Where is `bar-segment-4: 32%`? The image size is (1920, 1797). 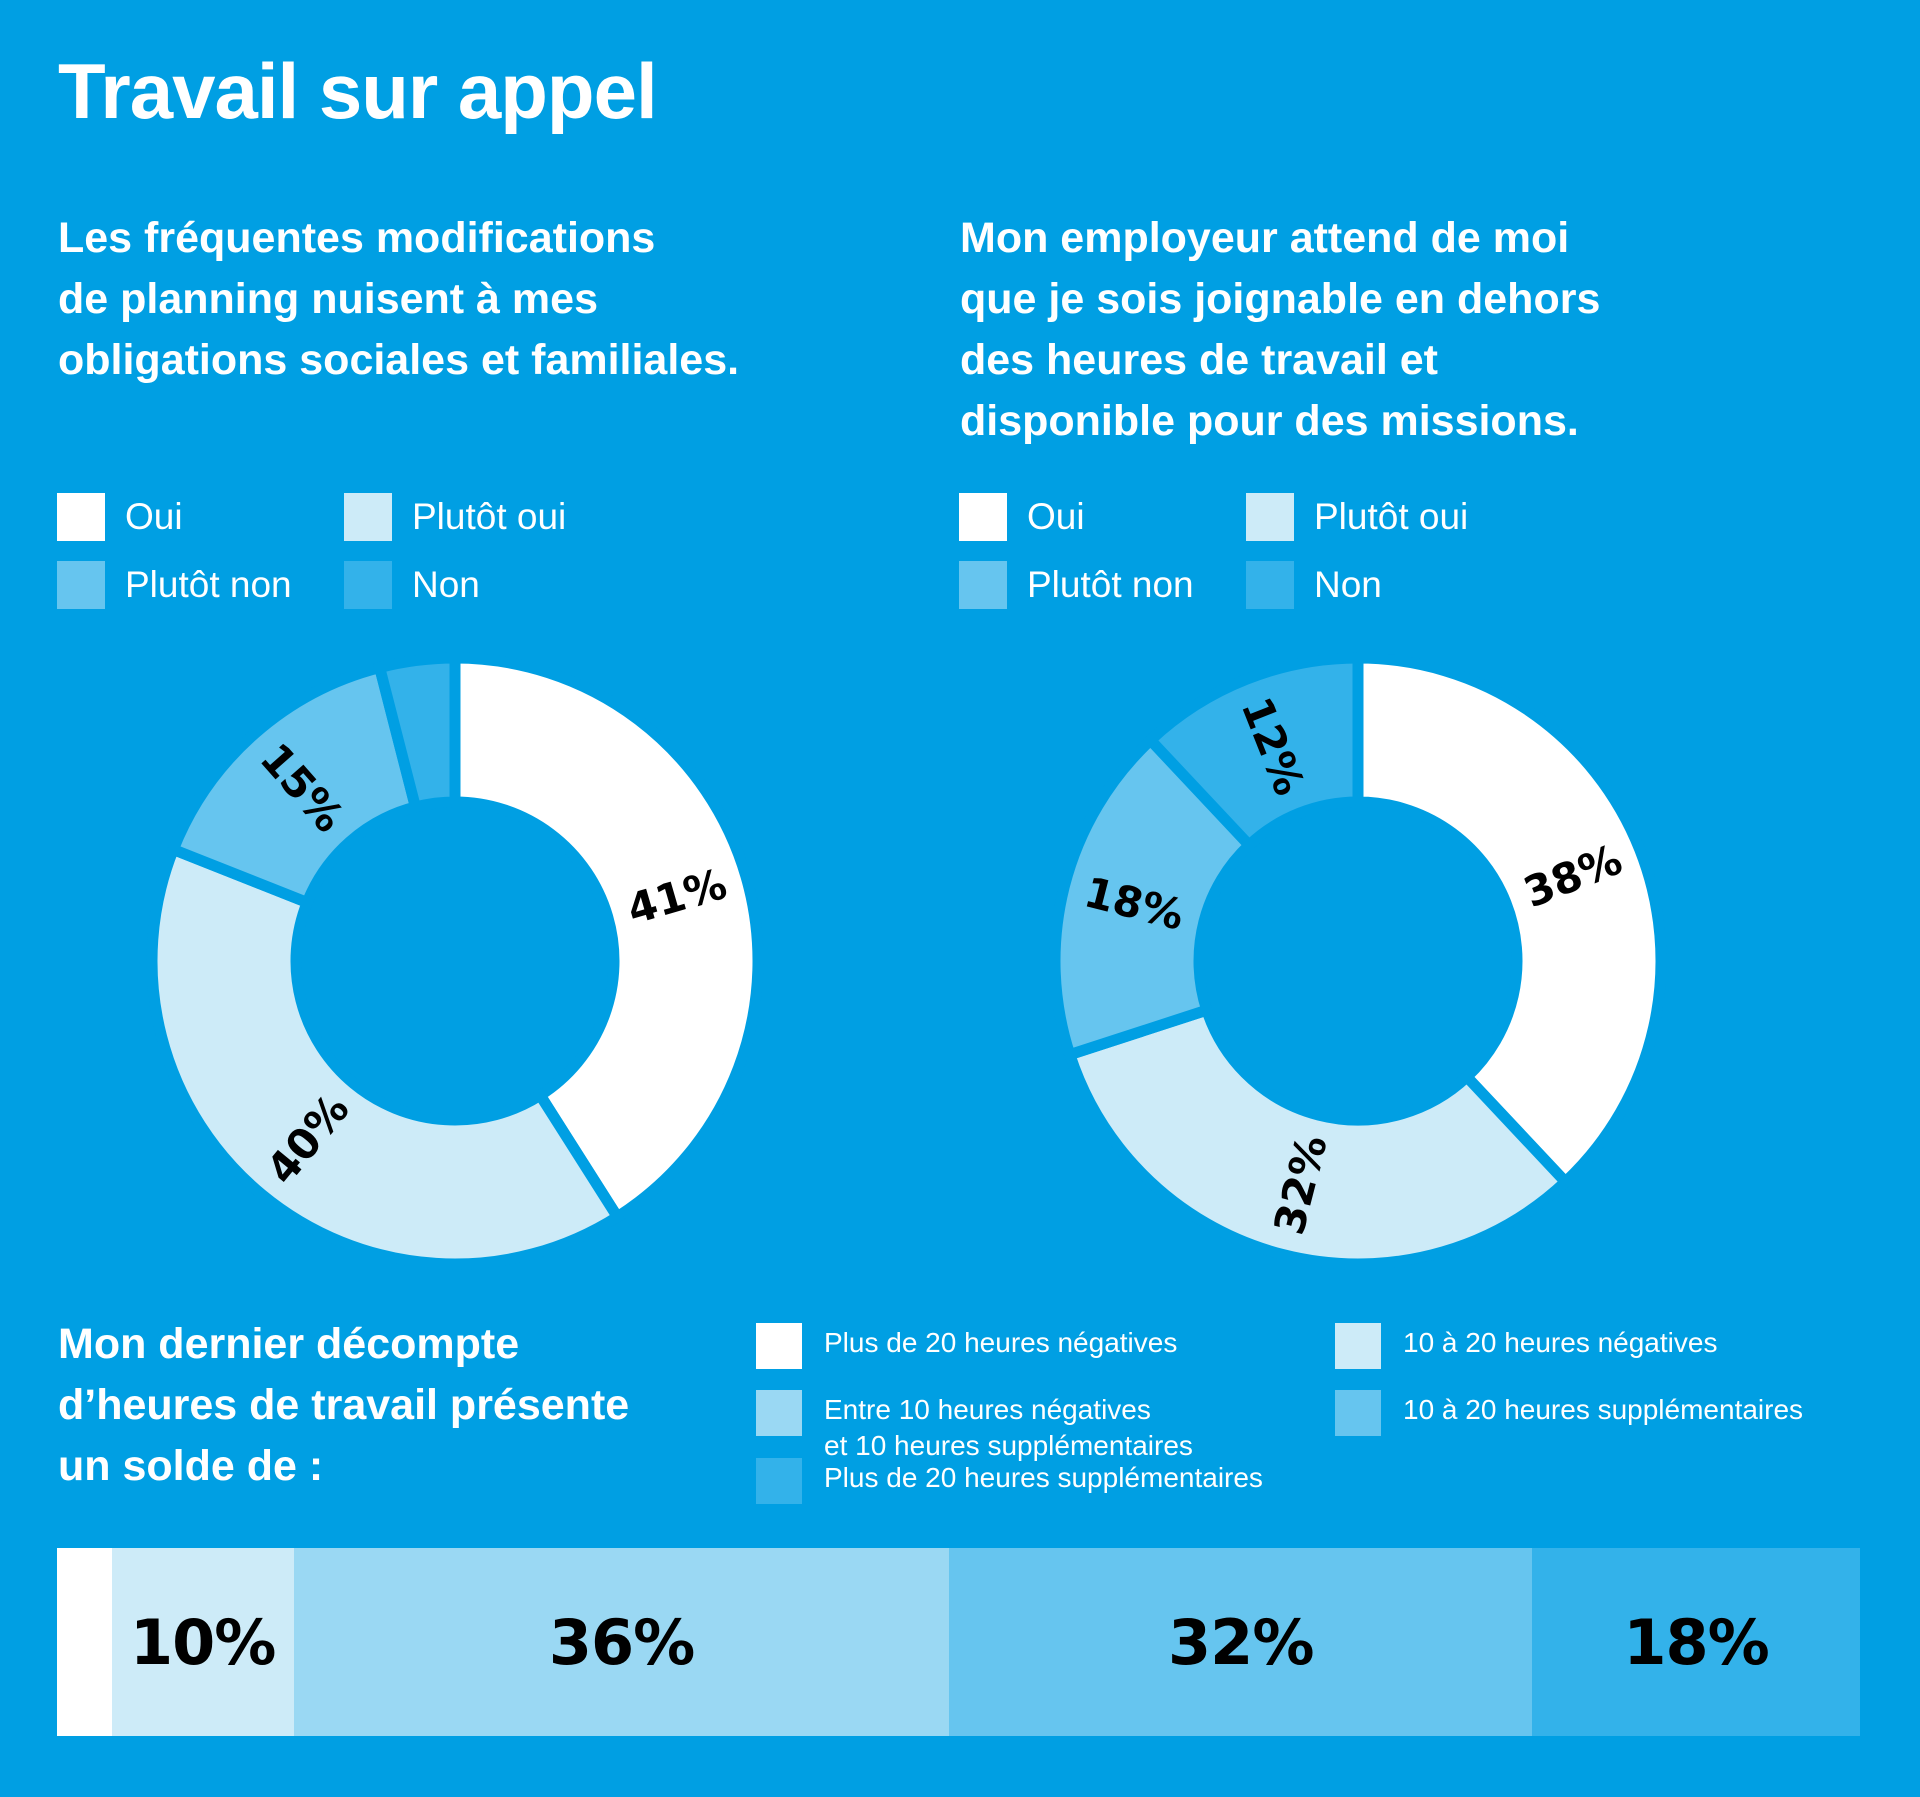
bar-segment-4: 32% is located at coordinates (1241, 1642).